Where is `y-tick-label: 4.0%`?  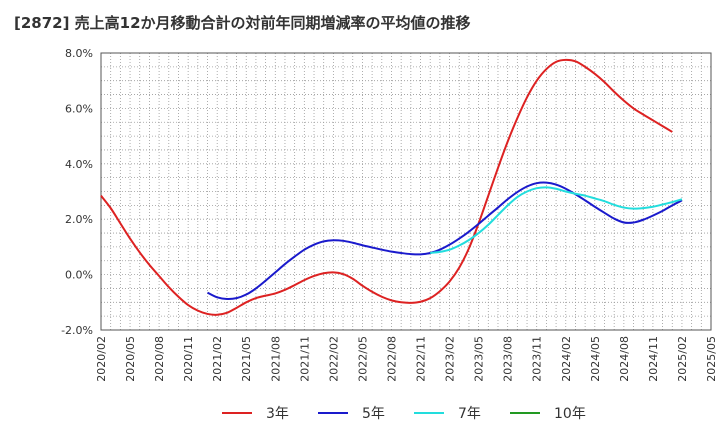 y-tick-label: 4.0% is located at coordinates (79, 164).